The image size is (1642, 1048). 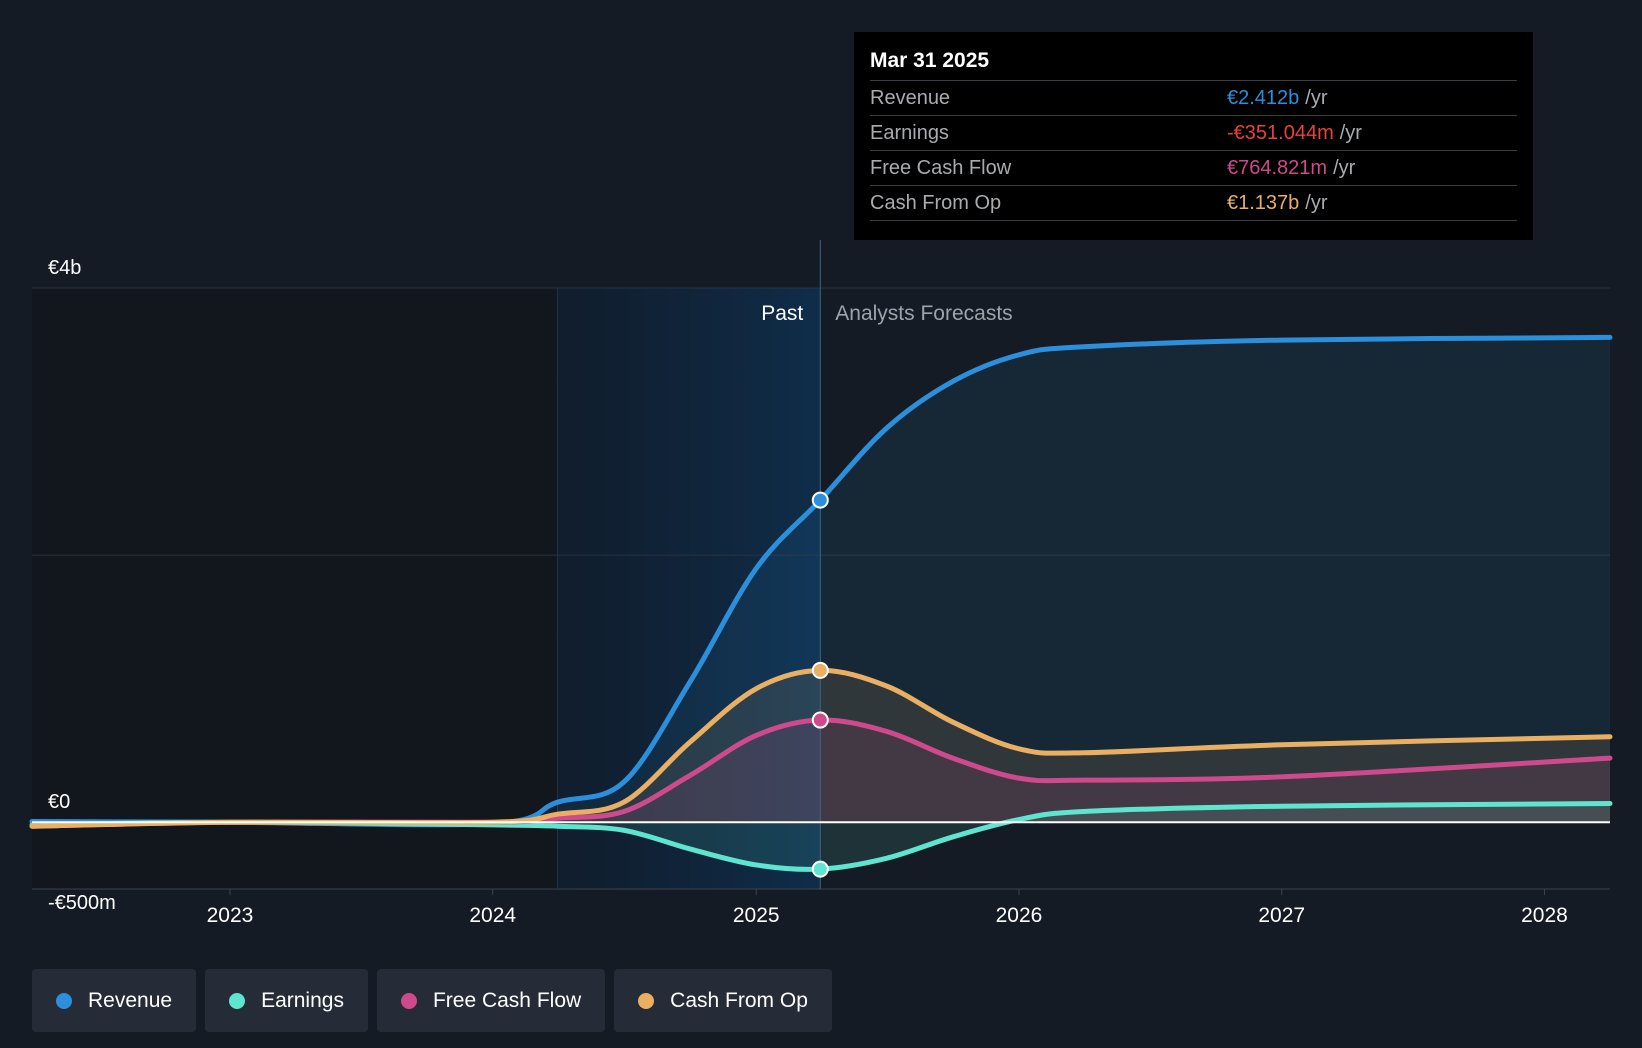 What do you see at coordinates (756, 915) in the screenshot?
I see `x-tick-label: 2025` at bounding box center [756, 915].